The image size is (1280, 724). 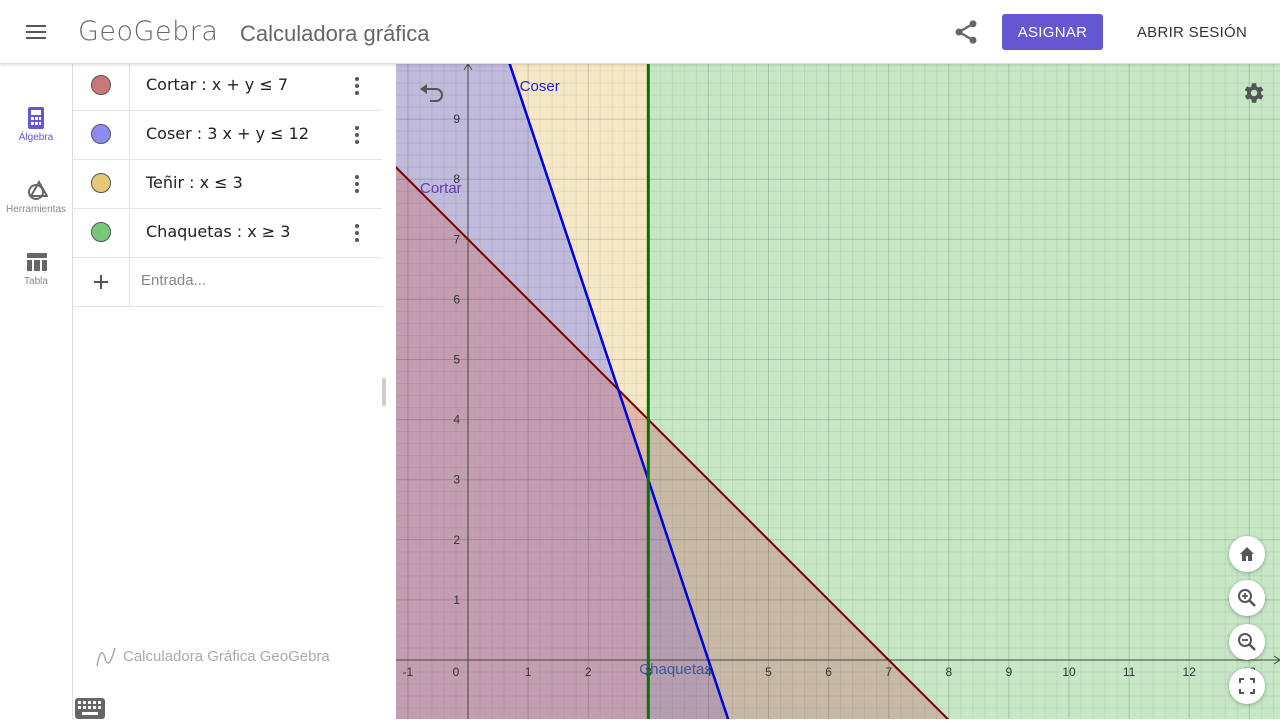 I want to click on zoom-out-button, so click(x=1247, y=642).